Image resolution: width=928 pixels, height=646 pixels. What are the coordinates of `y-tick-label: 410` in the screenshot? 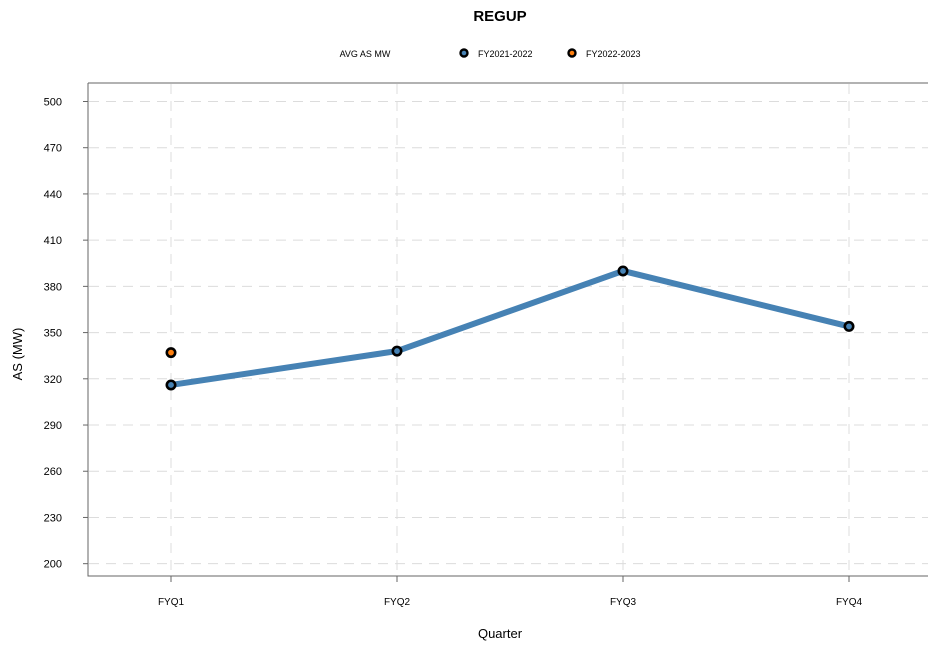 It's located at (53, 241).